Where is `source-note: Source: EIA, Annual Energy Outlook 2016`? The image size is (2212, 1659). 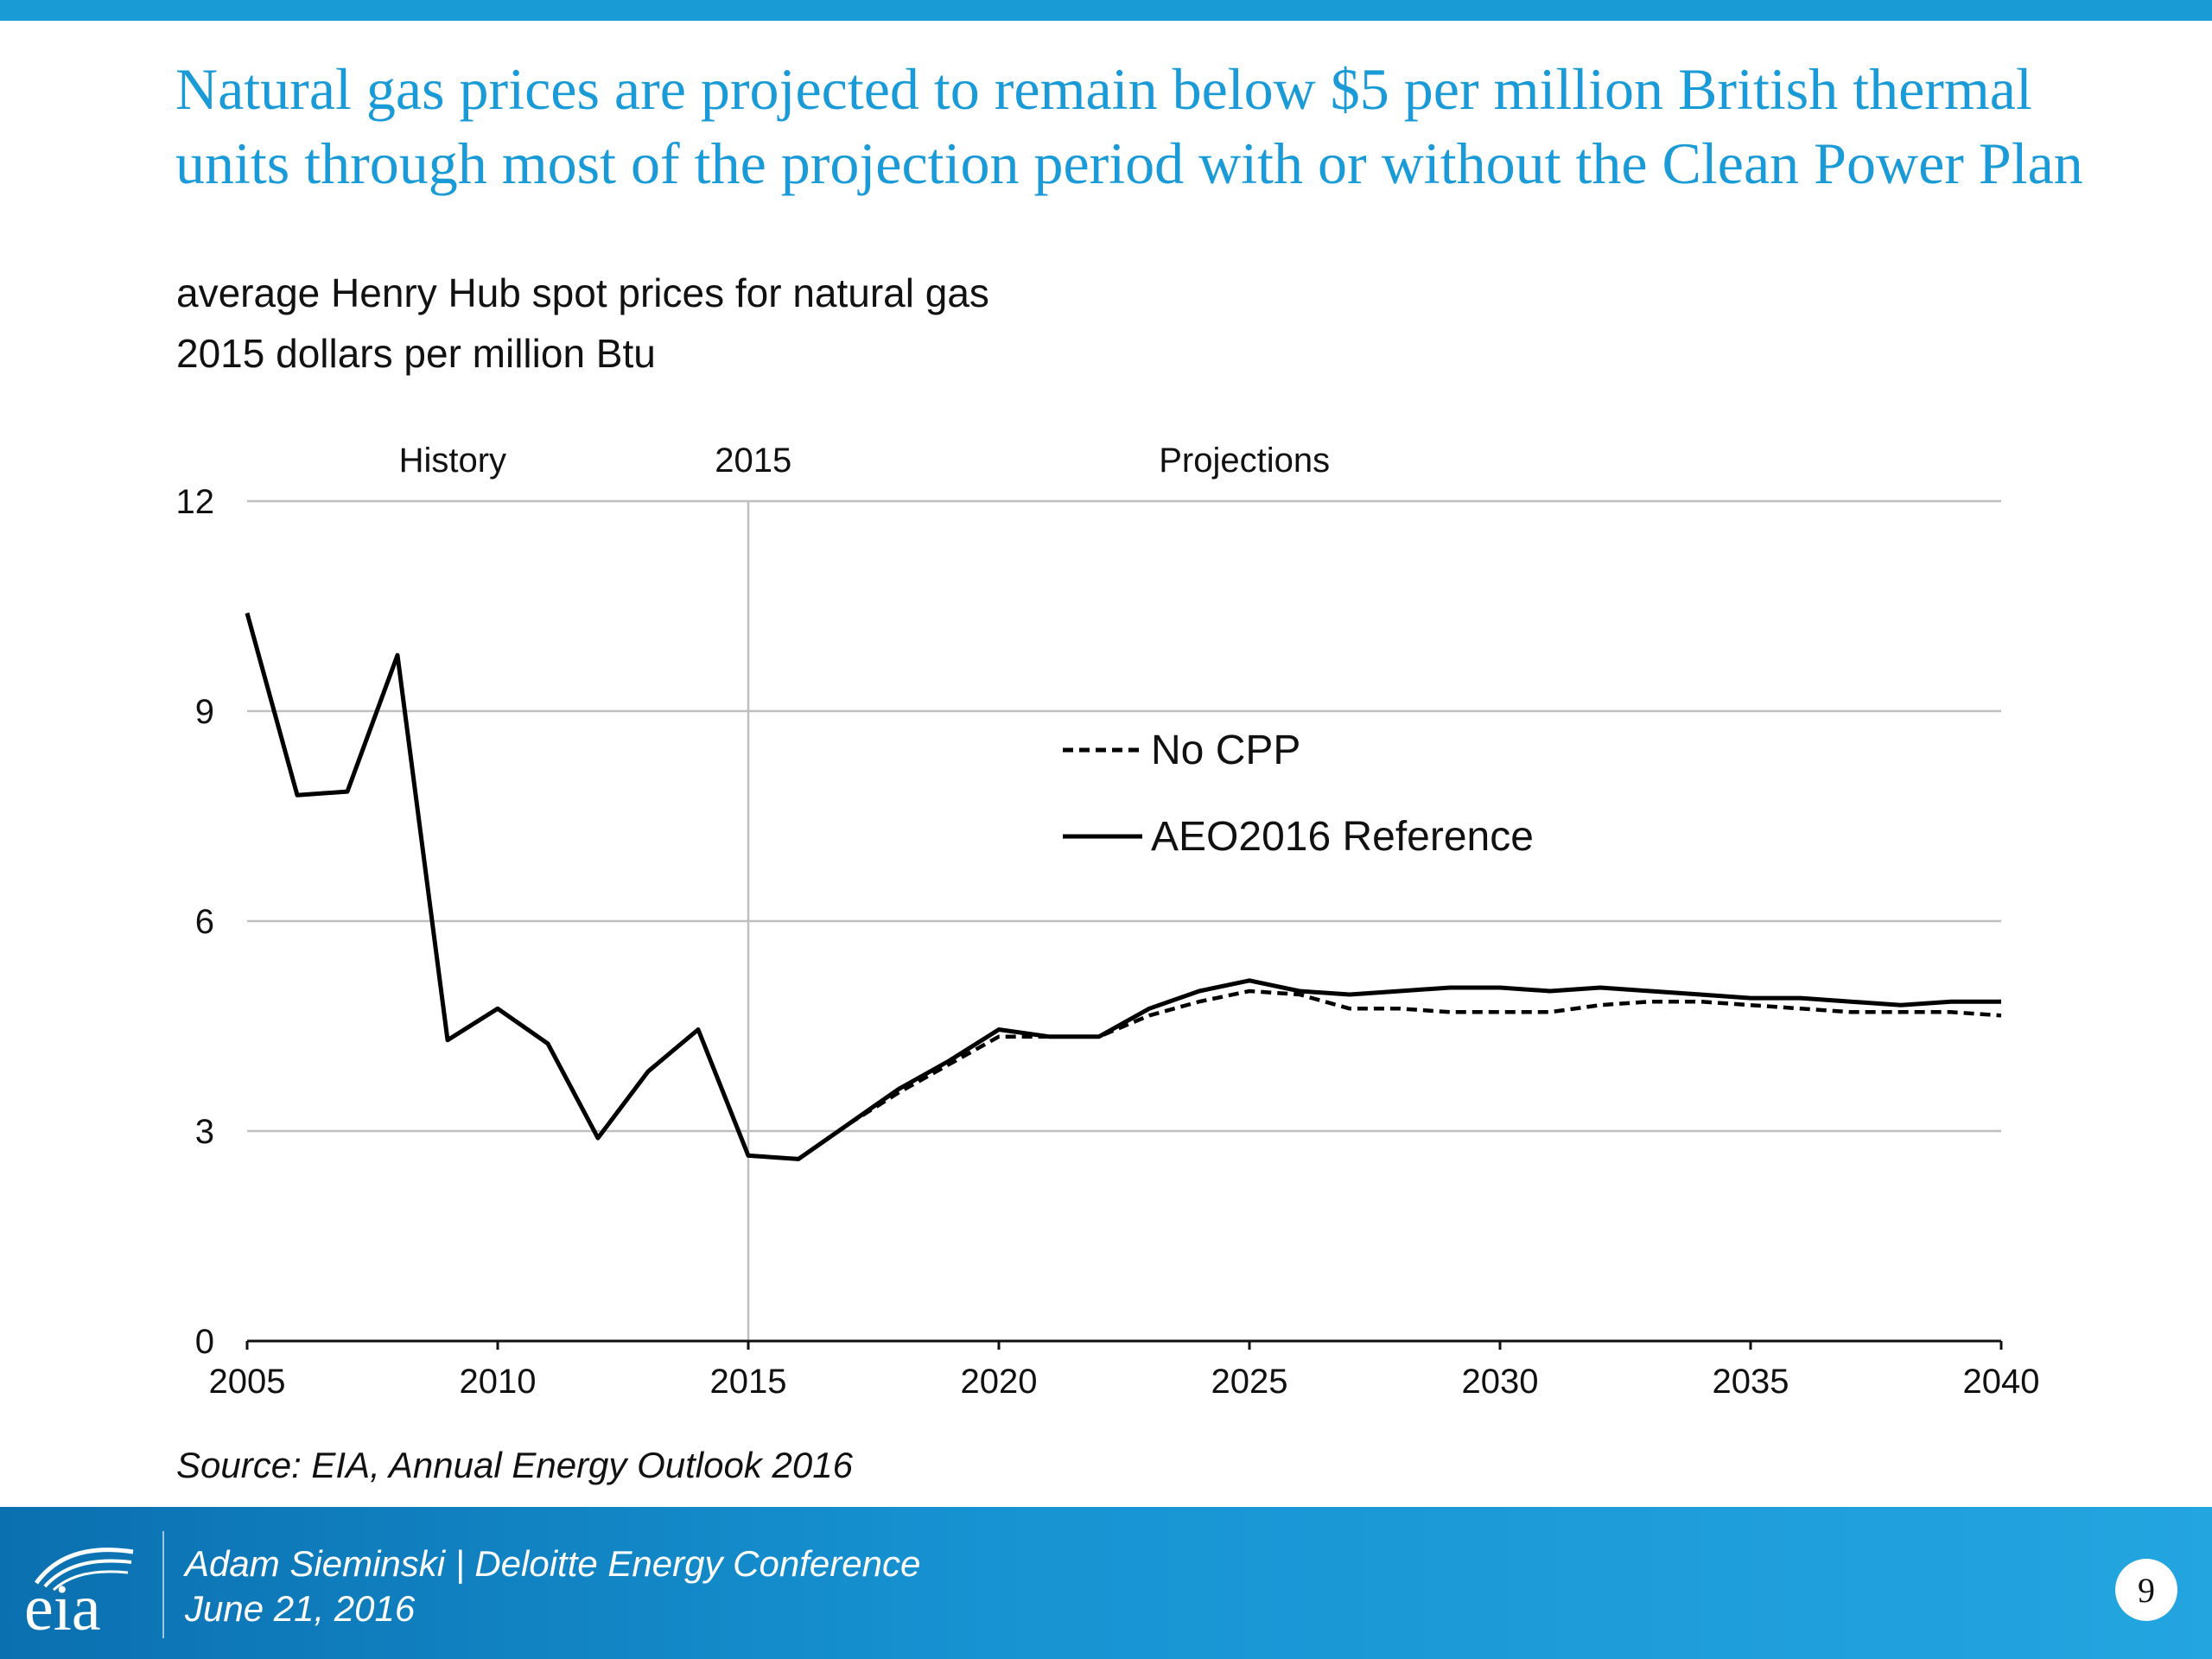
source-note: Source: EIA, Annual Energy Outlook 2016 is located at coordinates (514, 1465).